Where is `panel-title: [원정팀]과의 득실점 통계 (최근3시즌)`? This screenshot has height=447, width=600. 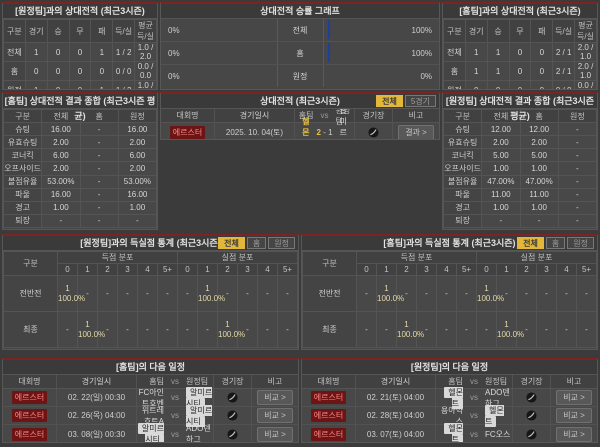 panel-title: [원정팀]과의 득실점 통계 (최근3시즌) is located at coordinates (150, 243).